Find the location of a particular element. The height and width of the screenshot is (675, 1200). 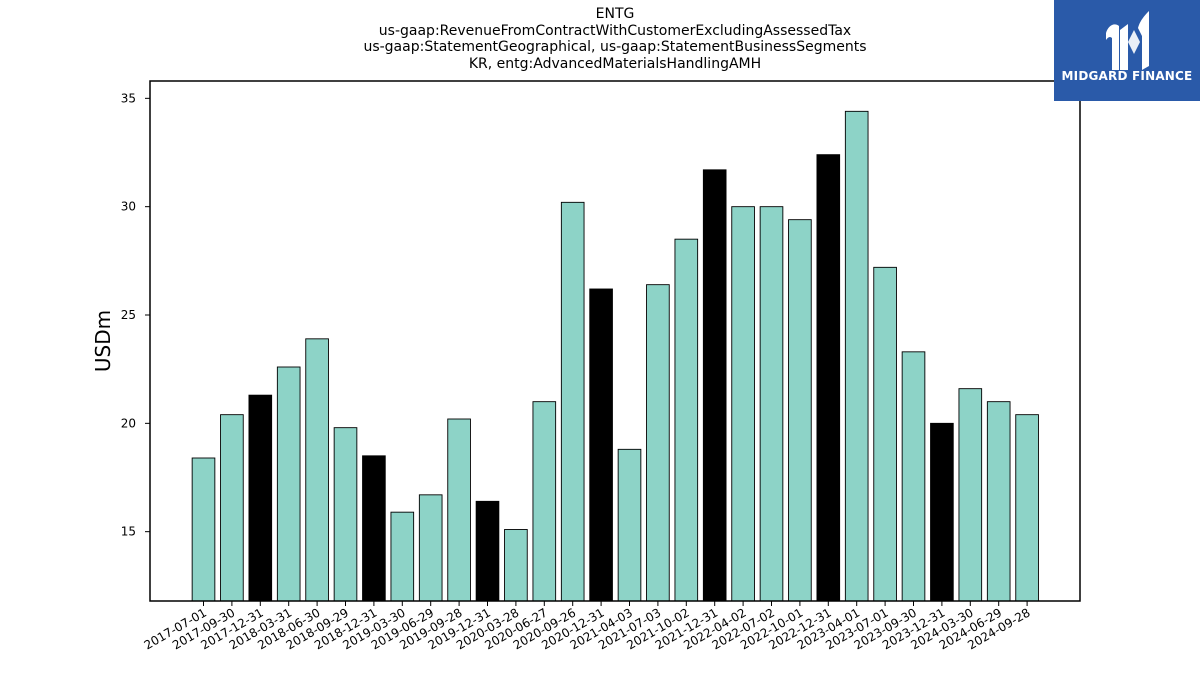

y-tick-label: 25 is located at coordinates (128, 315).